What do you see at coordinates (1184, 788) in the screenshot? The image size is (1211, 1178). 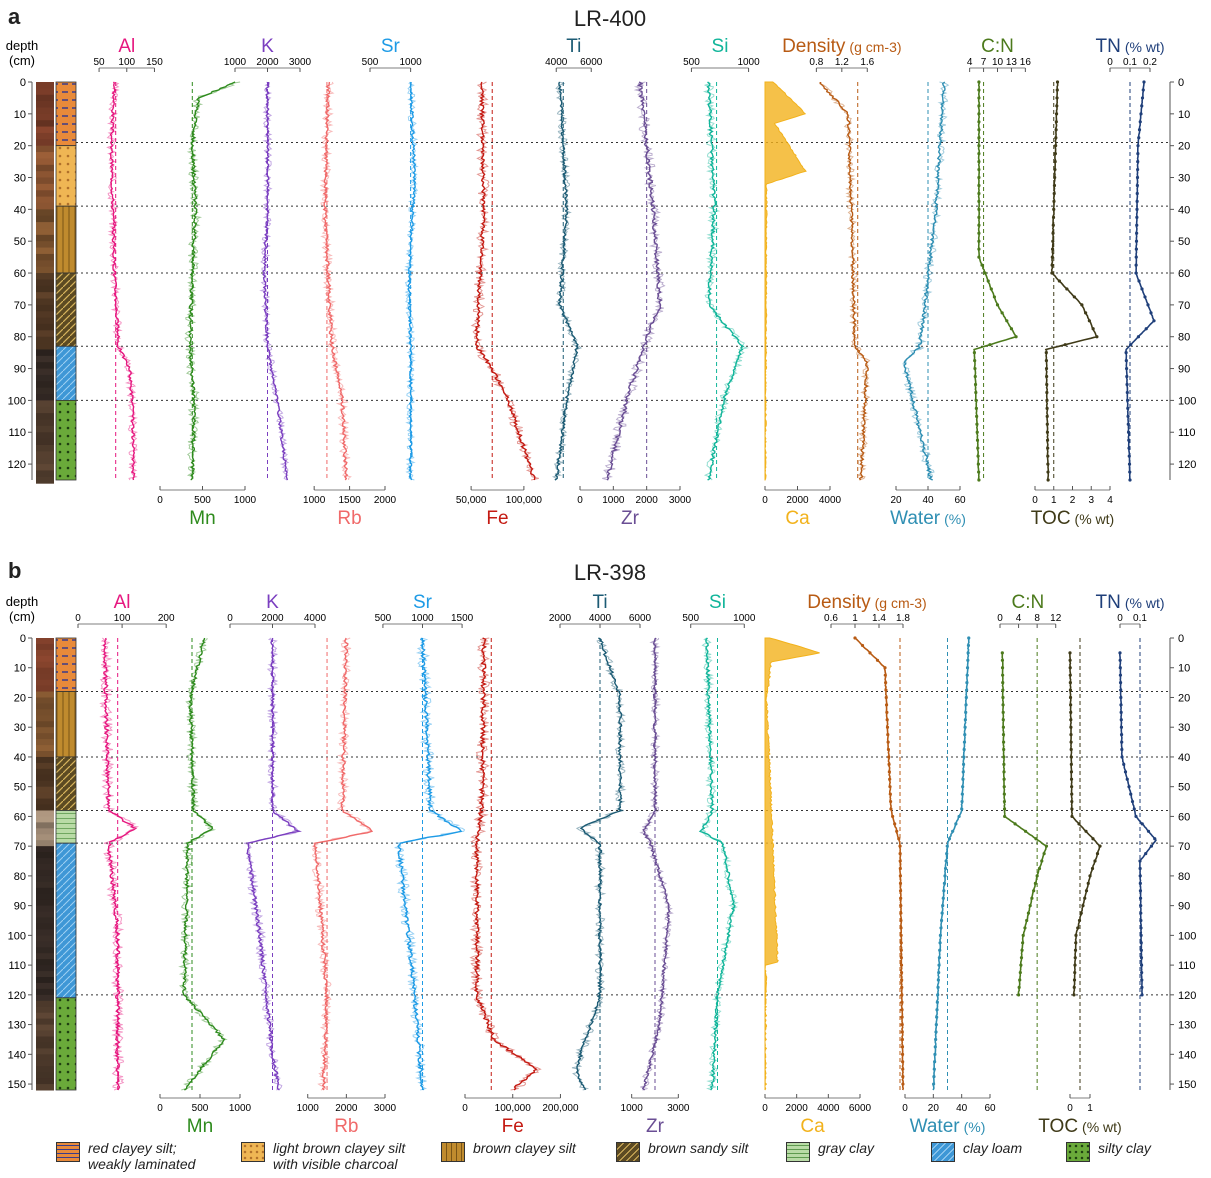 I see `depth-tick-label-right: 50` at bounding box center [1184, 788].